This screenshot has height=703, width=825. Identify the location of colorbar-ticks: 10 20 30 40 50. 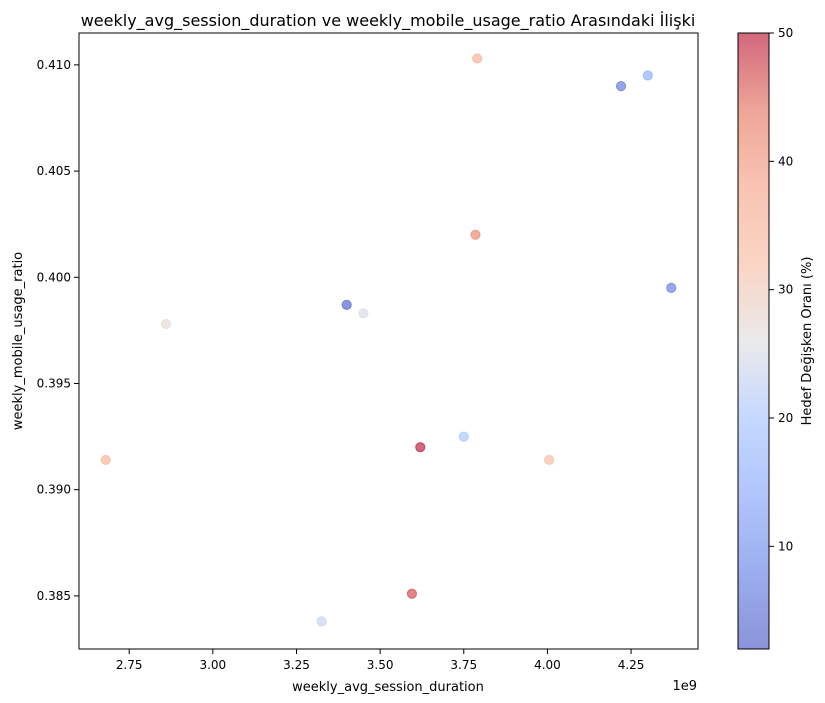
(781, 289).